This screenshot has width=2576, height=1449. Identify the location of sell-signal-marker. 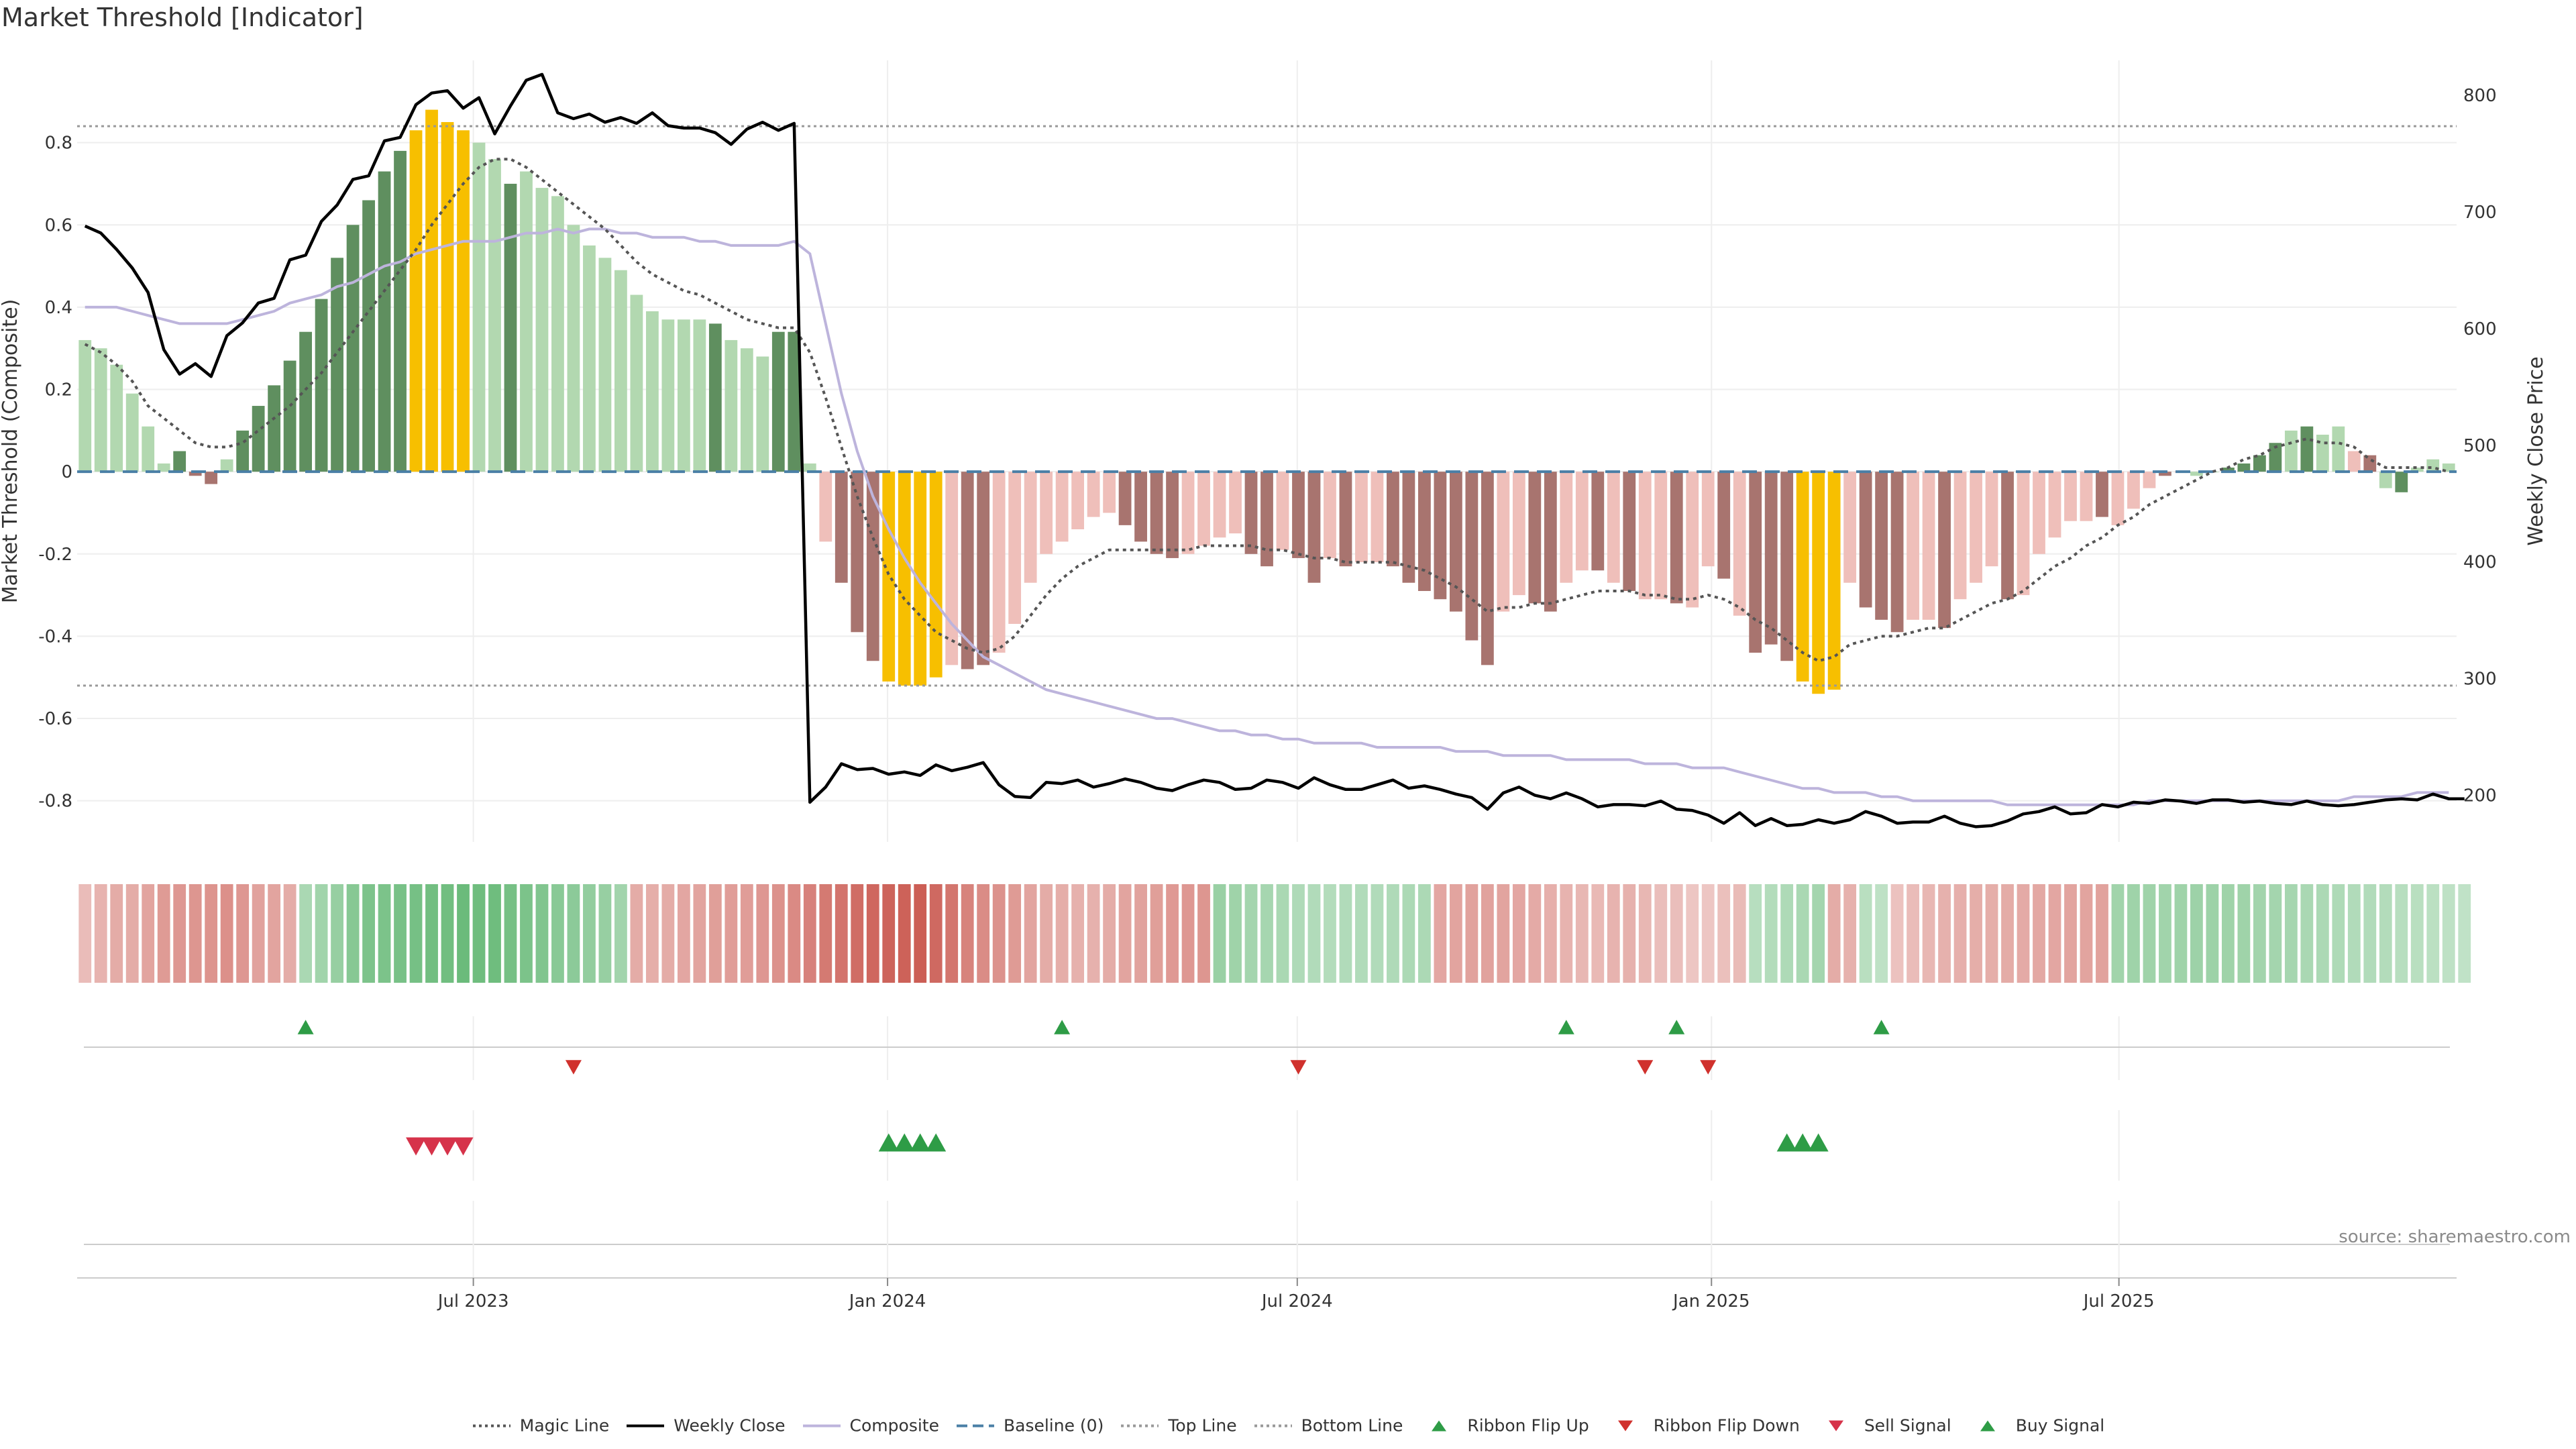
(416, 1146).